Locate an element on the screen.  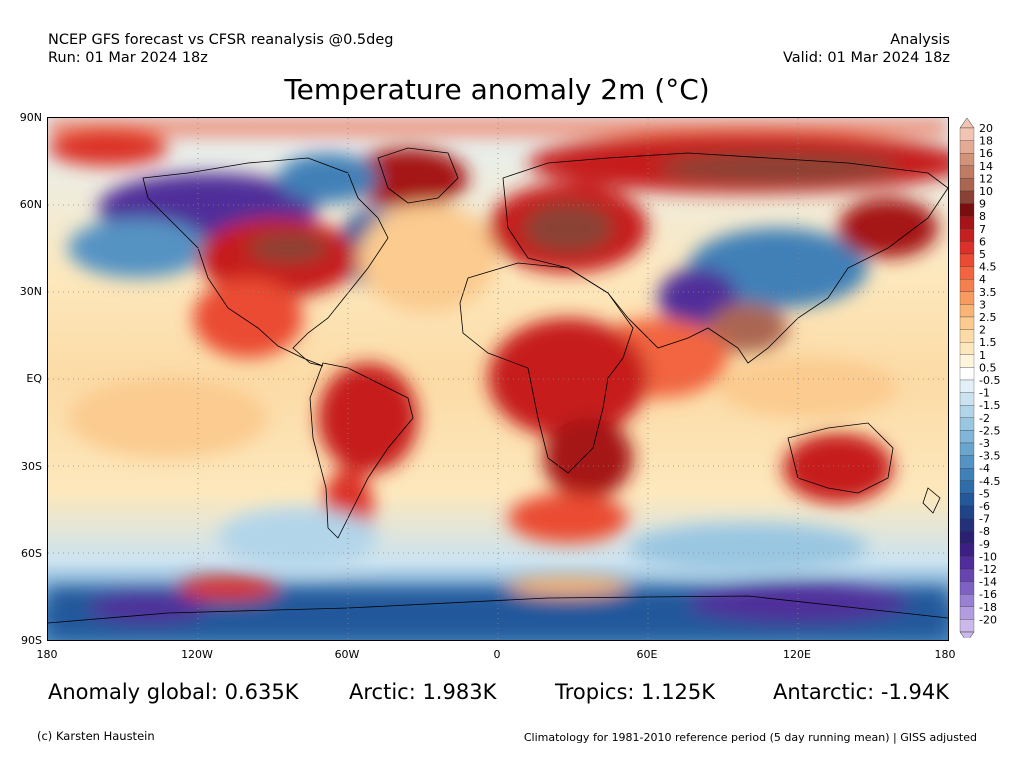
legend-tick-label: -5 is located at coordinates (984, 493).